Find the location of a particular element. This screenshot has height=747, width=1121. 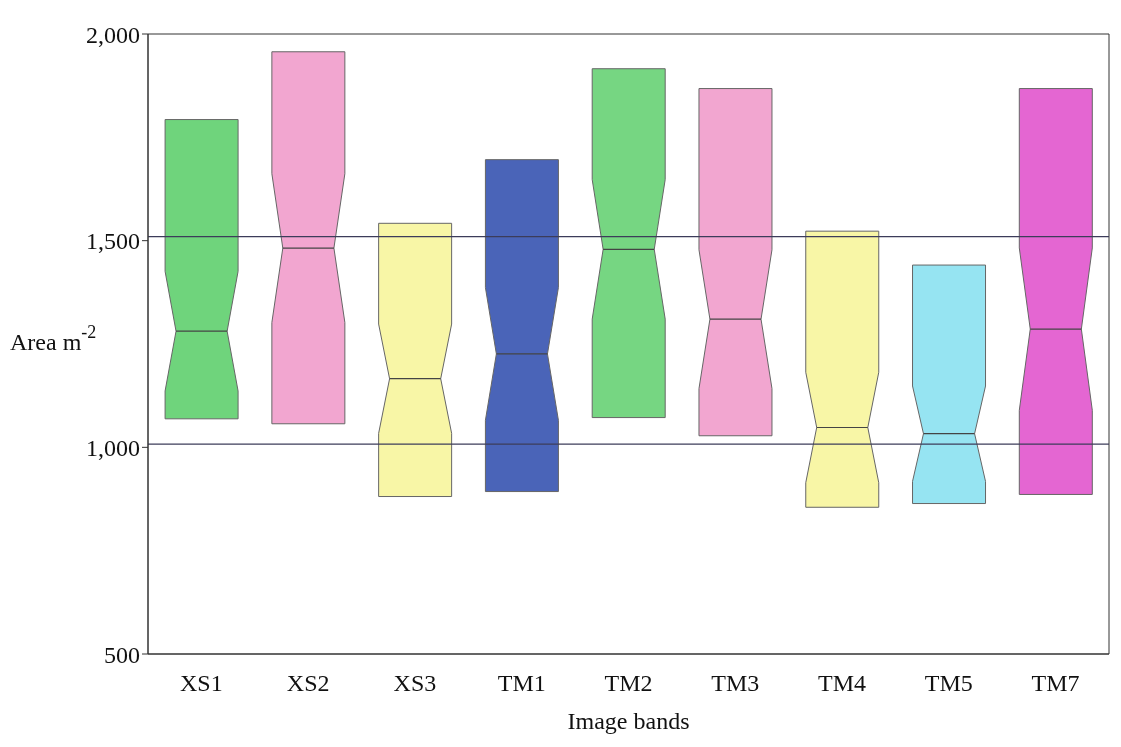

y-tick-label: 500 is located at coordinates (122, 654).